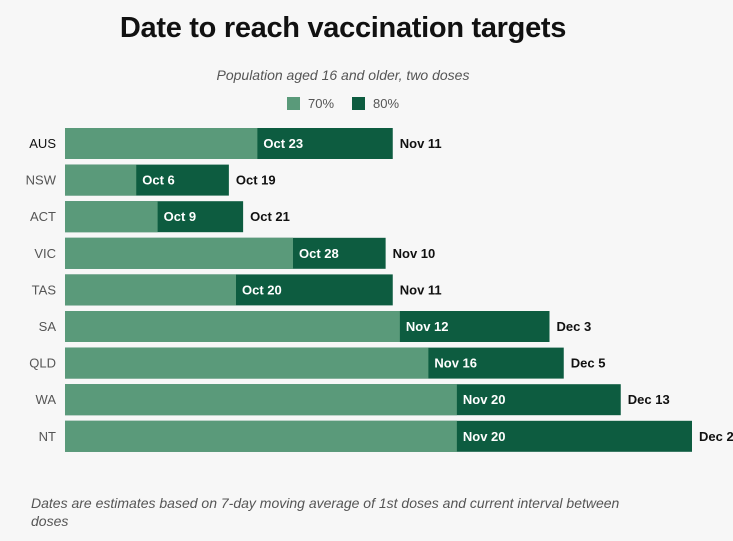 This screenshot has height=541, width=733. Describe the element at coordinates (343, 28) in the screenshot. I see `chart-title: Date to reach vaccination targets` at that location.